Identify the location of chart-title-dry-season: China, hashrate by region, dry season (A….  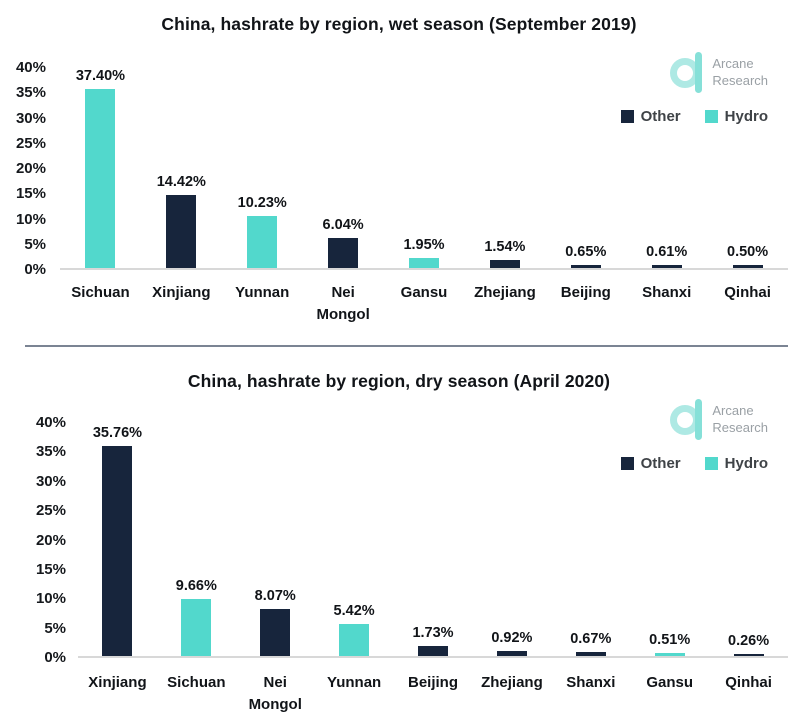
(399, 381).